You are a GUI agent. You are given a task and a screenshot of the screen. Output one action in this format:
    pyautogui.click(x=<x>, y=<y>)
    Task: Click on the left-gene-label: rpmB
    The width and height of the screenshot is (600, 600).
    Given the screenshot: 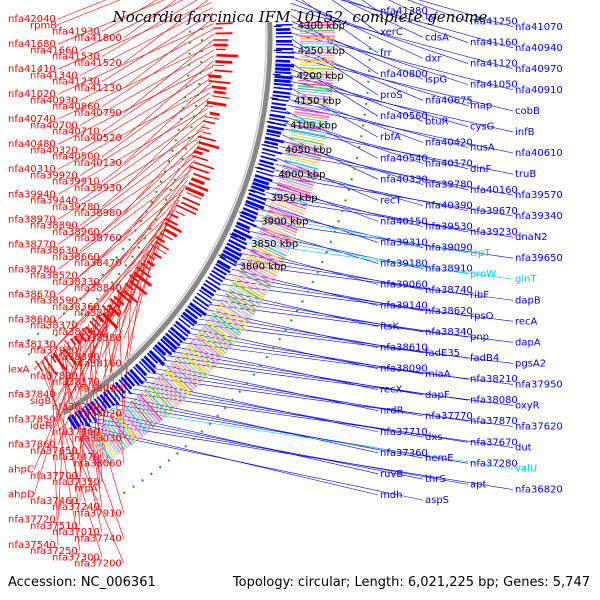 What is the action you would take?
    pyautogui.click(x=43, y=25)
    